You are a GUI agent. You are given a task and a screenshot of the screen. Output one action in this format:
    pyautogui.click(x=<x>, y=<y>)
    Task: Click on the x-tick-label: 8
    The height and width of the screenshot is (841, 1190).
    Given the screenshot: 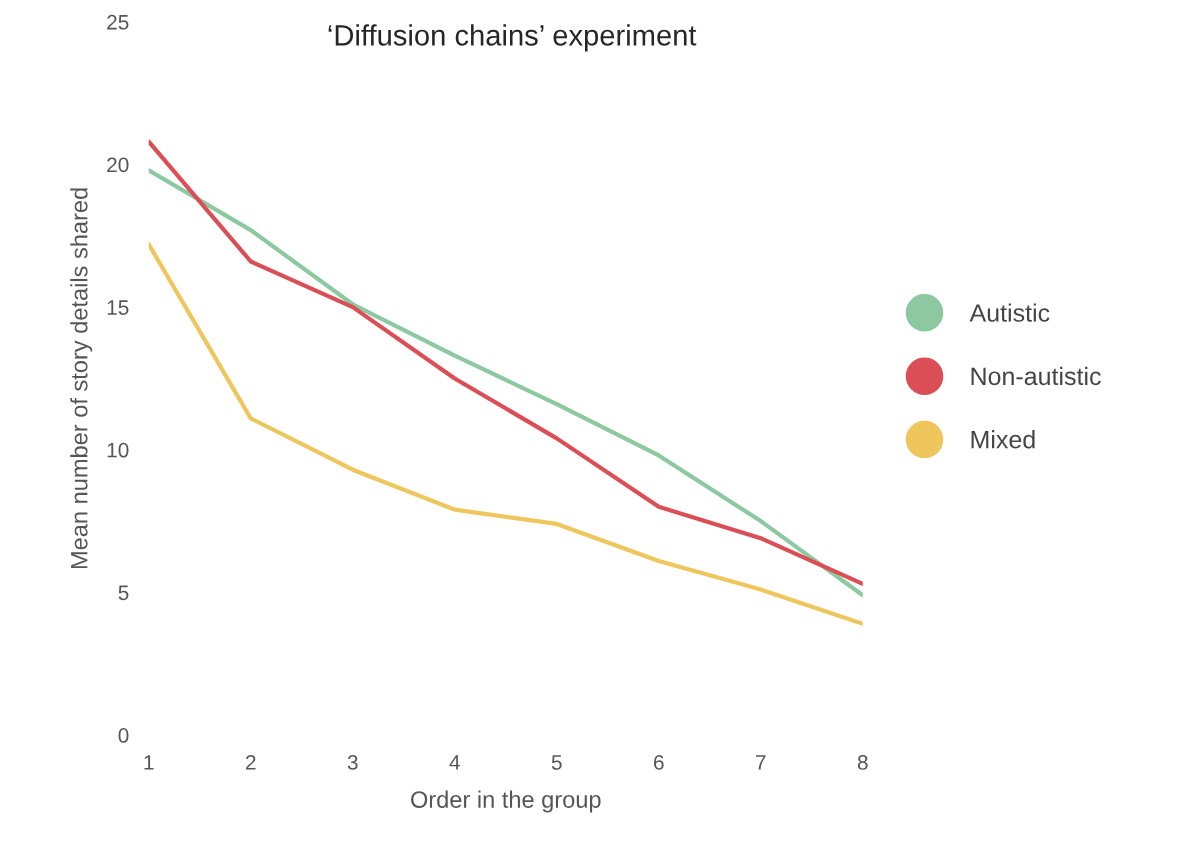 What is the action you would take?
    pyautogui.click(x=862, y=762)
    